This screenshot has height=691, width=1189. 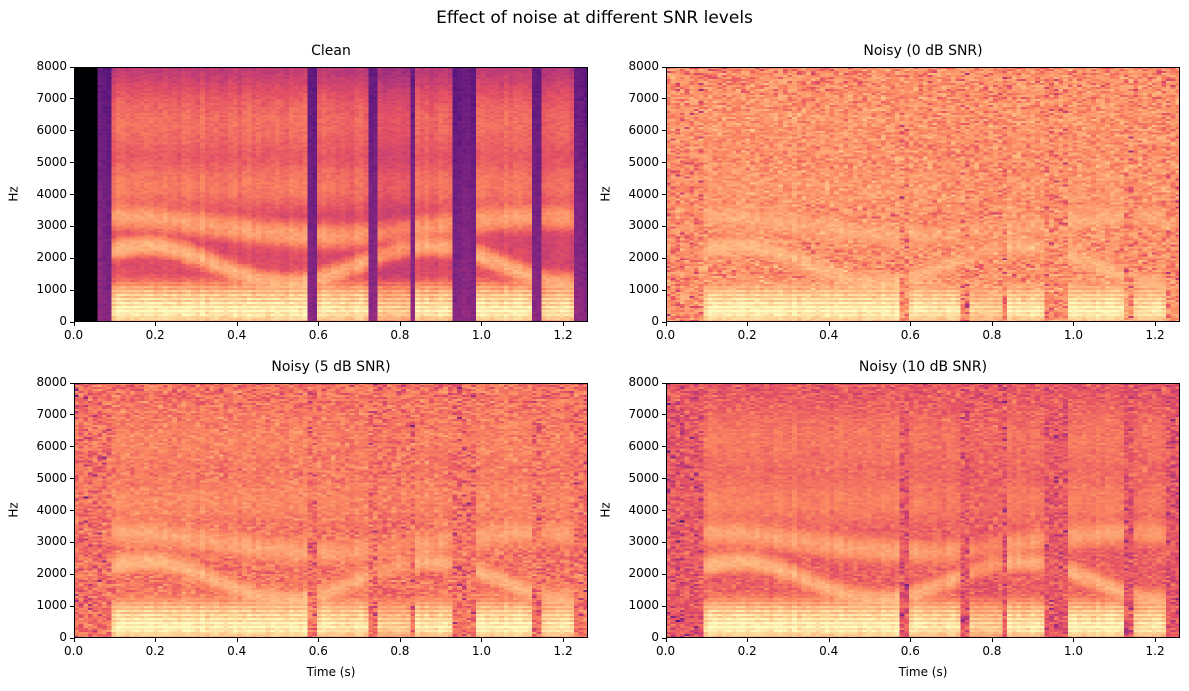 I want to click on panel-title: Noisy (5 dB SNR), so click(x=331, y=367).